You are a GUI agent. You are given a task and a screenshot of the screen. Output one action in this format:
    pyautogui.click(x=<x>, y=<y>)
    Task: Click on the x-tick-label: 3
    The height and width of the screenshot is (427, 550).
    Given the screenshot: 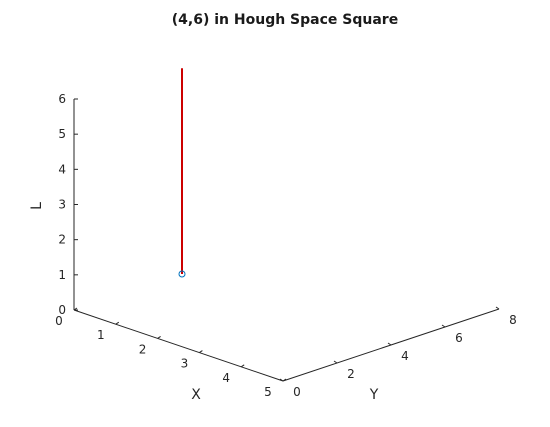 What is the action you would take?
    pyautogui.click(x=185, y=364)
    